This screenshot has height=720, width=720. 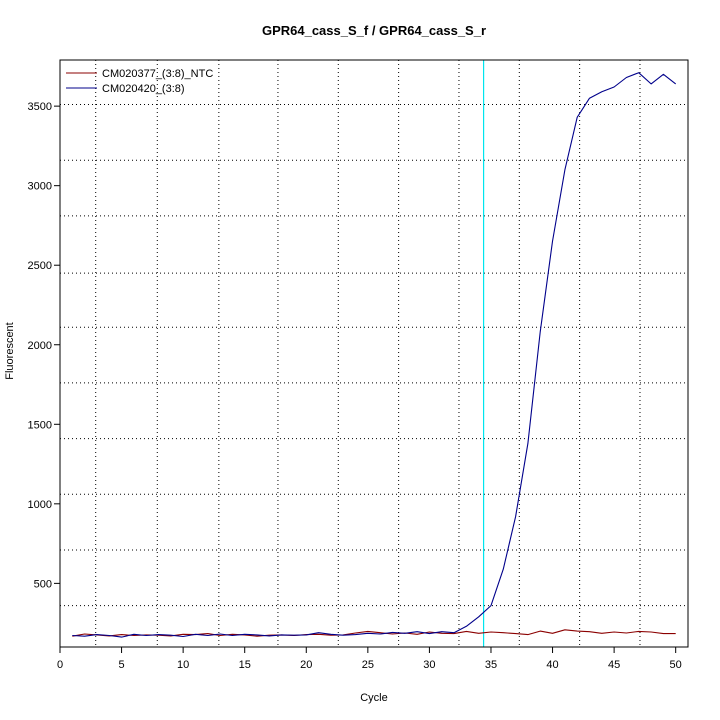 What do you see at coordinates (183, 665) in the screenshot?
I see `x-tick-label: 10` at bounding box center [183, 665].